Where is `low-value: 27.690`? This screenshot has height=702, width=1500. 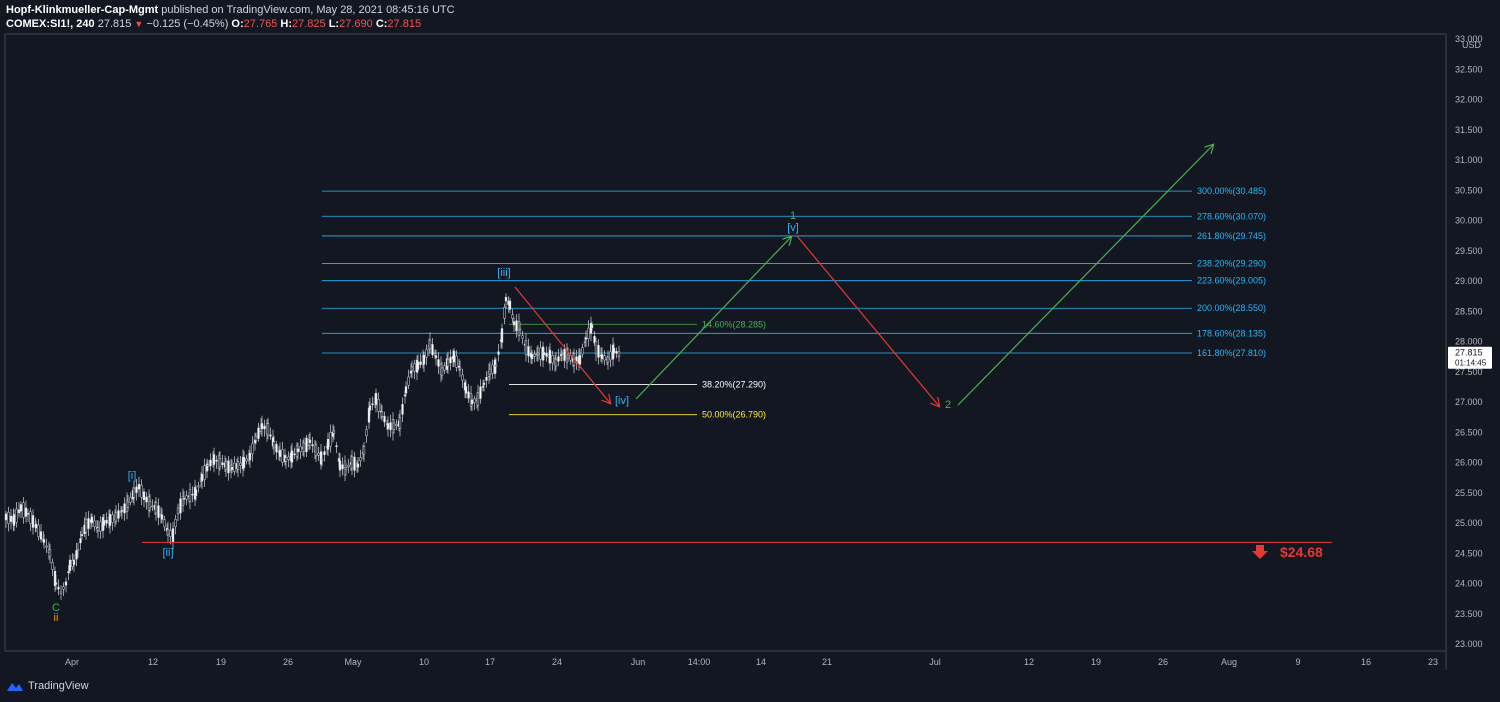 low-value: 27.690 is located at coordinates (356, 24).